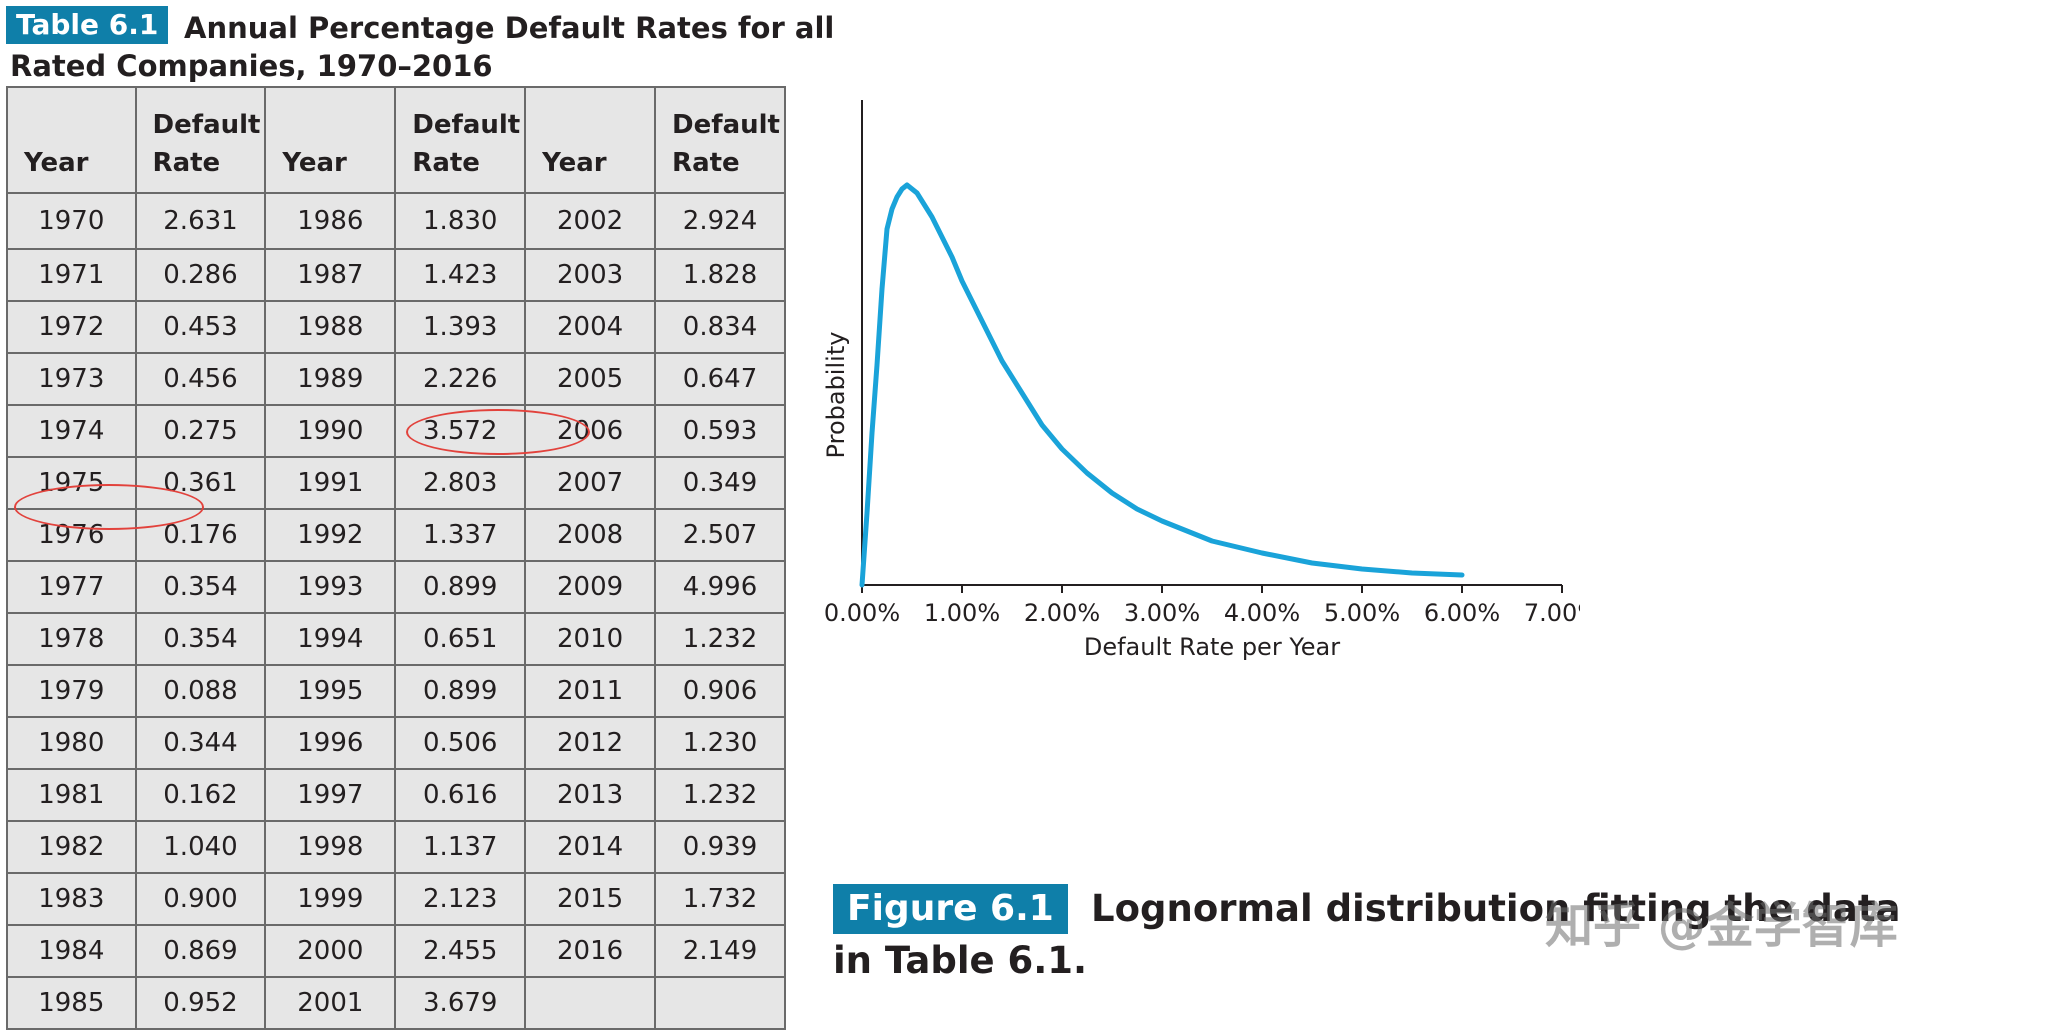 This screenshot has width=2049, height=1030. What do you see at coordinates (460, 743) in the screenshot?
I see `default-rate-cell: 0.506` at bounding box center [460, 743].